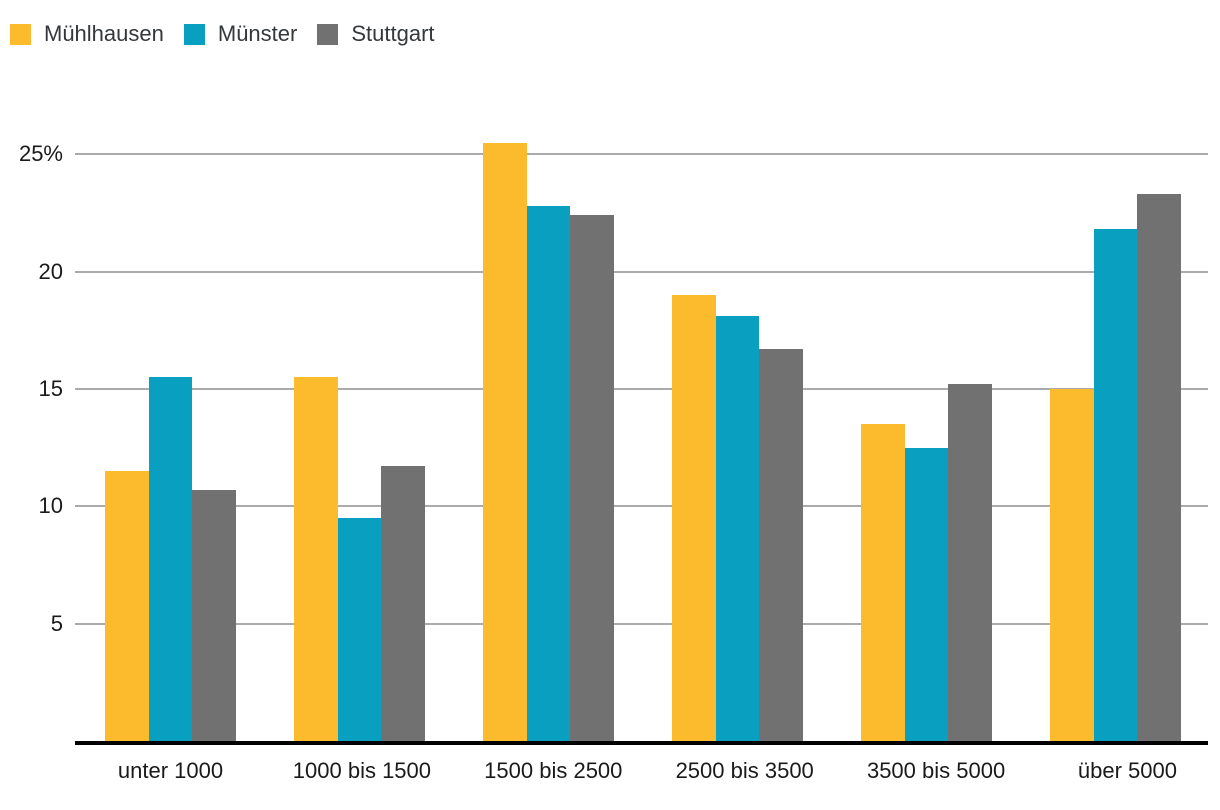 The width and height of the screenshot is (1220, 810). I want to click on y-tick-label-25: 25%, so click(40, 154).